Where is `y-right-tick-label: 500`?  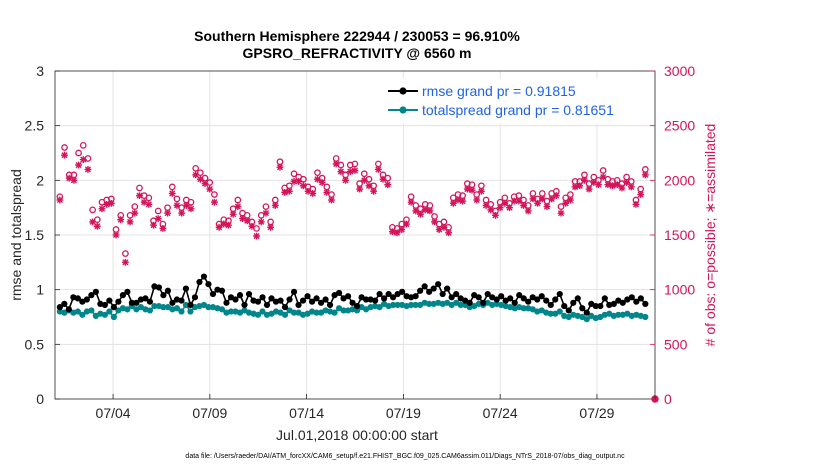
y-right-tick-label: 500 is located at coordinates (676, 344).